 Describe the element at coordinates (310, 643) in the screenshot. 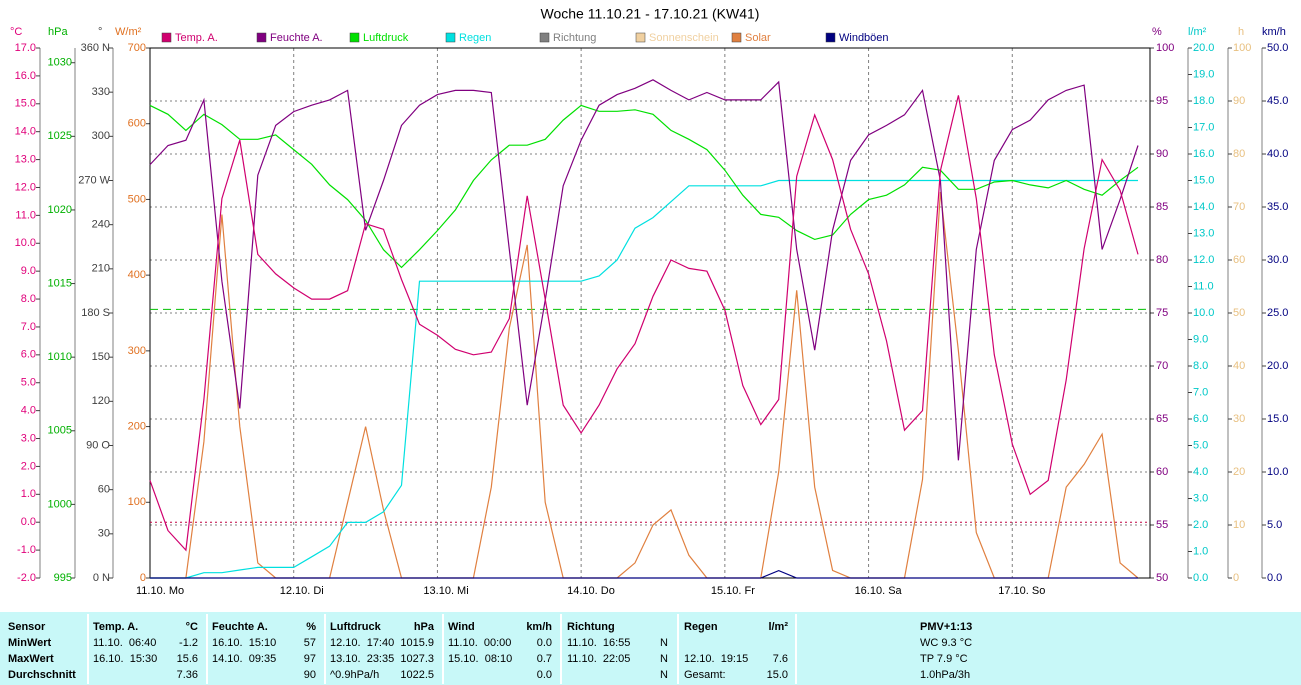

I see `table-cell: 57` at that location.